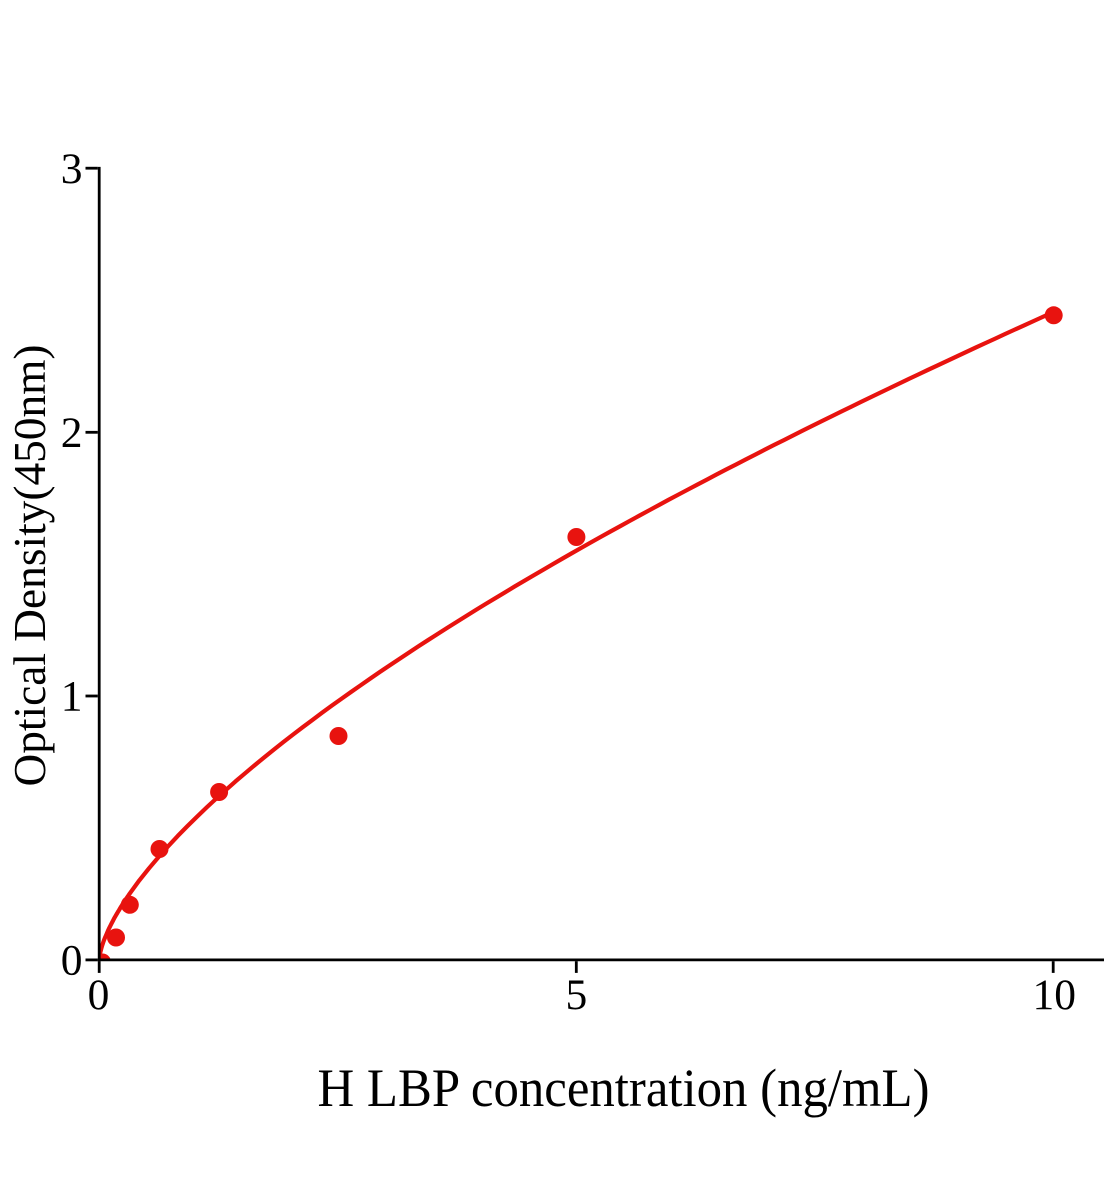  I want to click on svg-text: Optical Density(450nm), so click(30, 566).